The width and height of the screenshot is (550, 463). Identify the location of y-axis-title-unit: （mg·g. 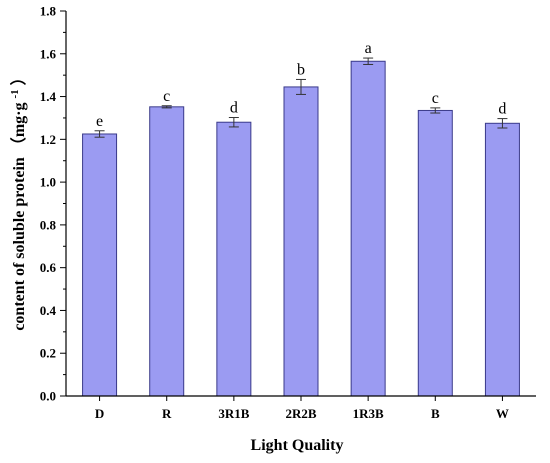
(19, 128).